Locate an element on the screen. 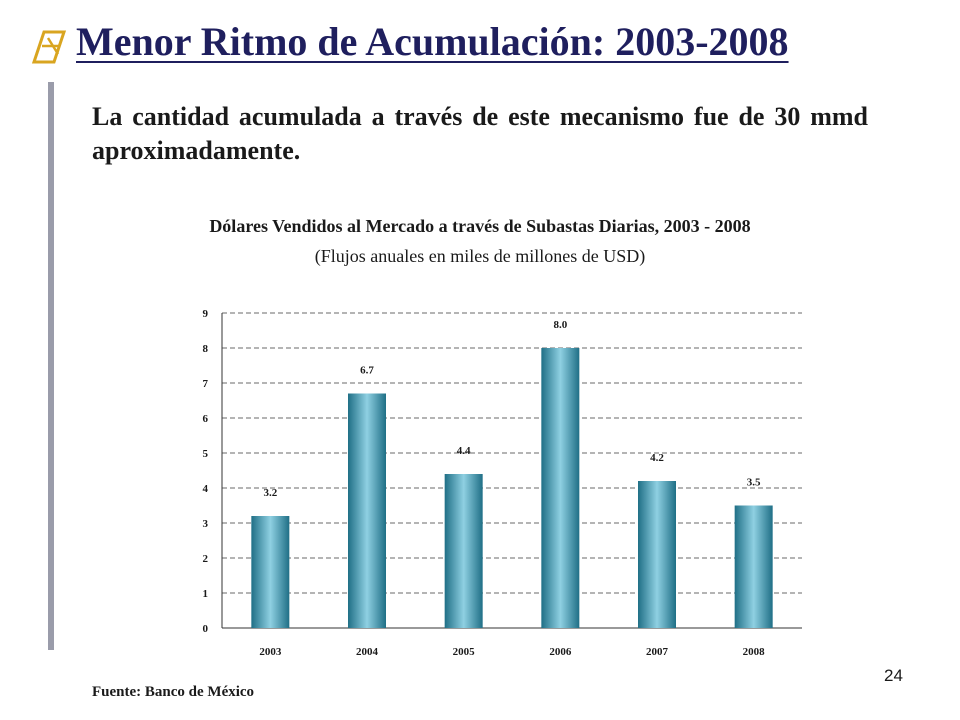 The image size is (960, 720). x-tick-label: 2005 is located at coordinates (464, 652).